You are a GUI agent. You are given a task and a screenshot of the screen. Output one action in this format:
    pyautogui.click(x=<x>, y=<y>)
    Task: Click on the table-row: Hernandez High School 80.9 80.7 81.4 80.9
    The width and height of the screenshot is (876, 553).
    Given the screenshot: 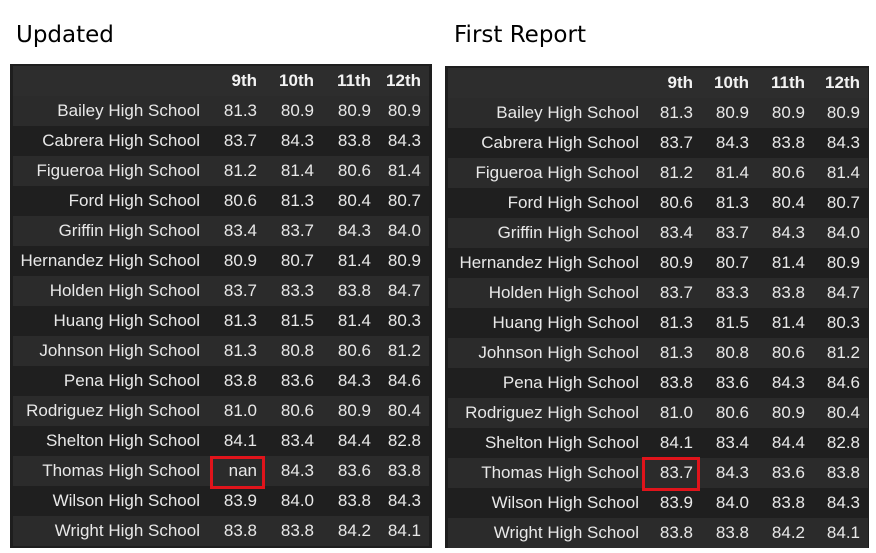 What is the action you would take?
    pyautogui.click(x=221, y=261)
    